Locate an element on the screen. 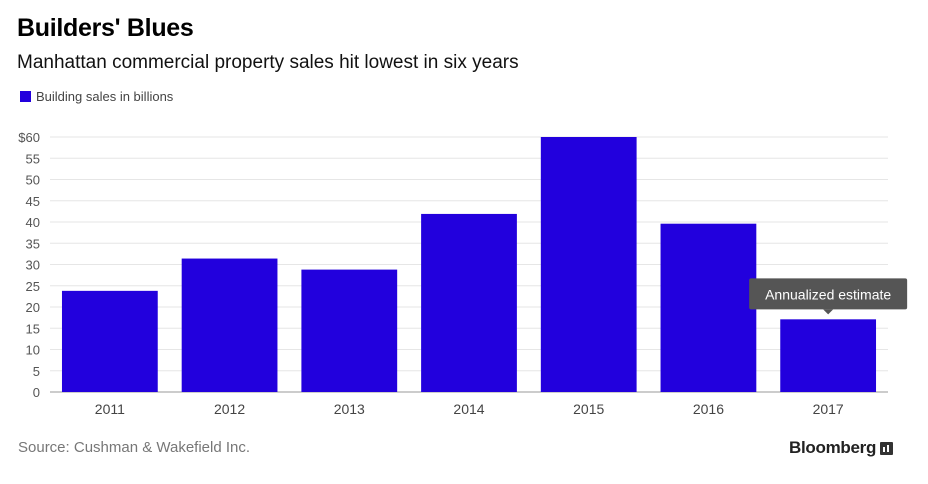 The image size is (928, 484). brand-logo: Bloomberg is located at coordinates (841, 448).